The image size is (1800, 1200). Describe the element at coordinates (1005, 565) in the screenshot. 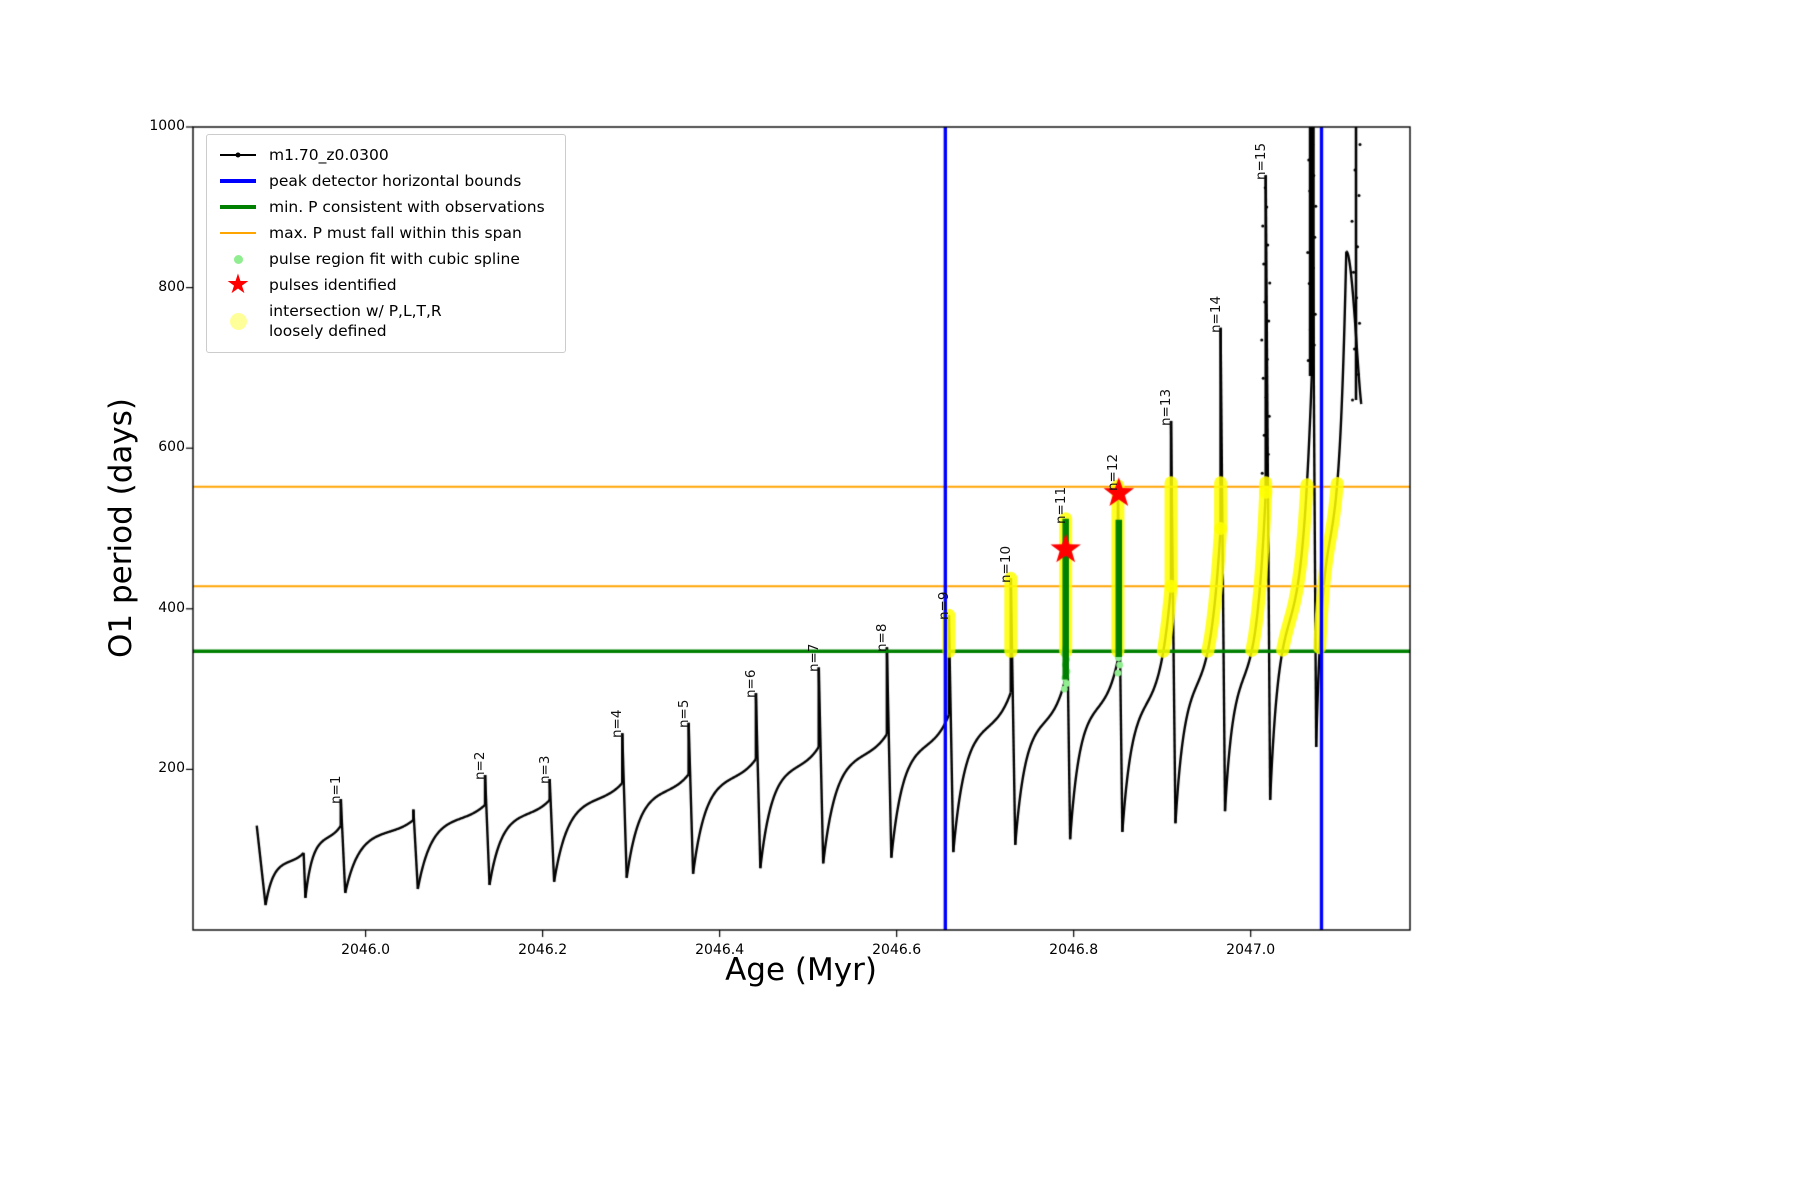

I see `pulse-label: n=10` at that location.